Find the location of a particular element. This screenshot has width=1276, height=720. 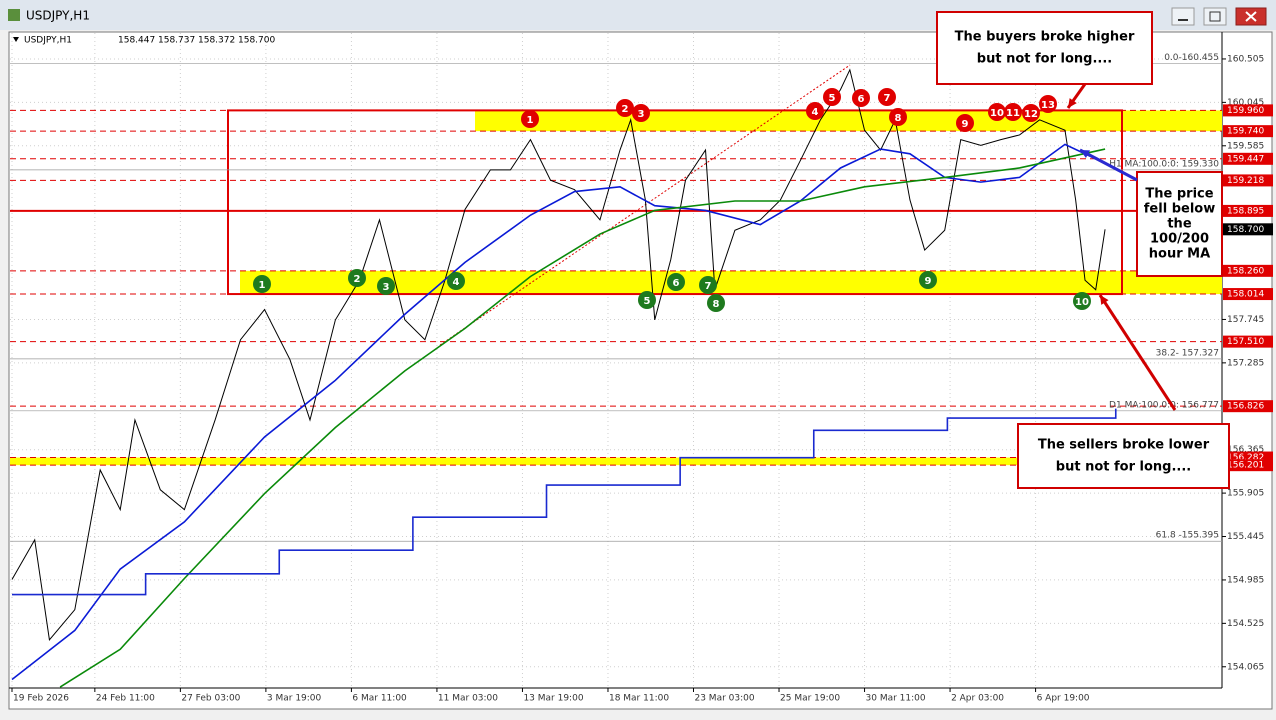

reference-label: D1 MA:100.0:0: 156.777 is located at coordinates (1164, 405).